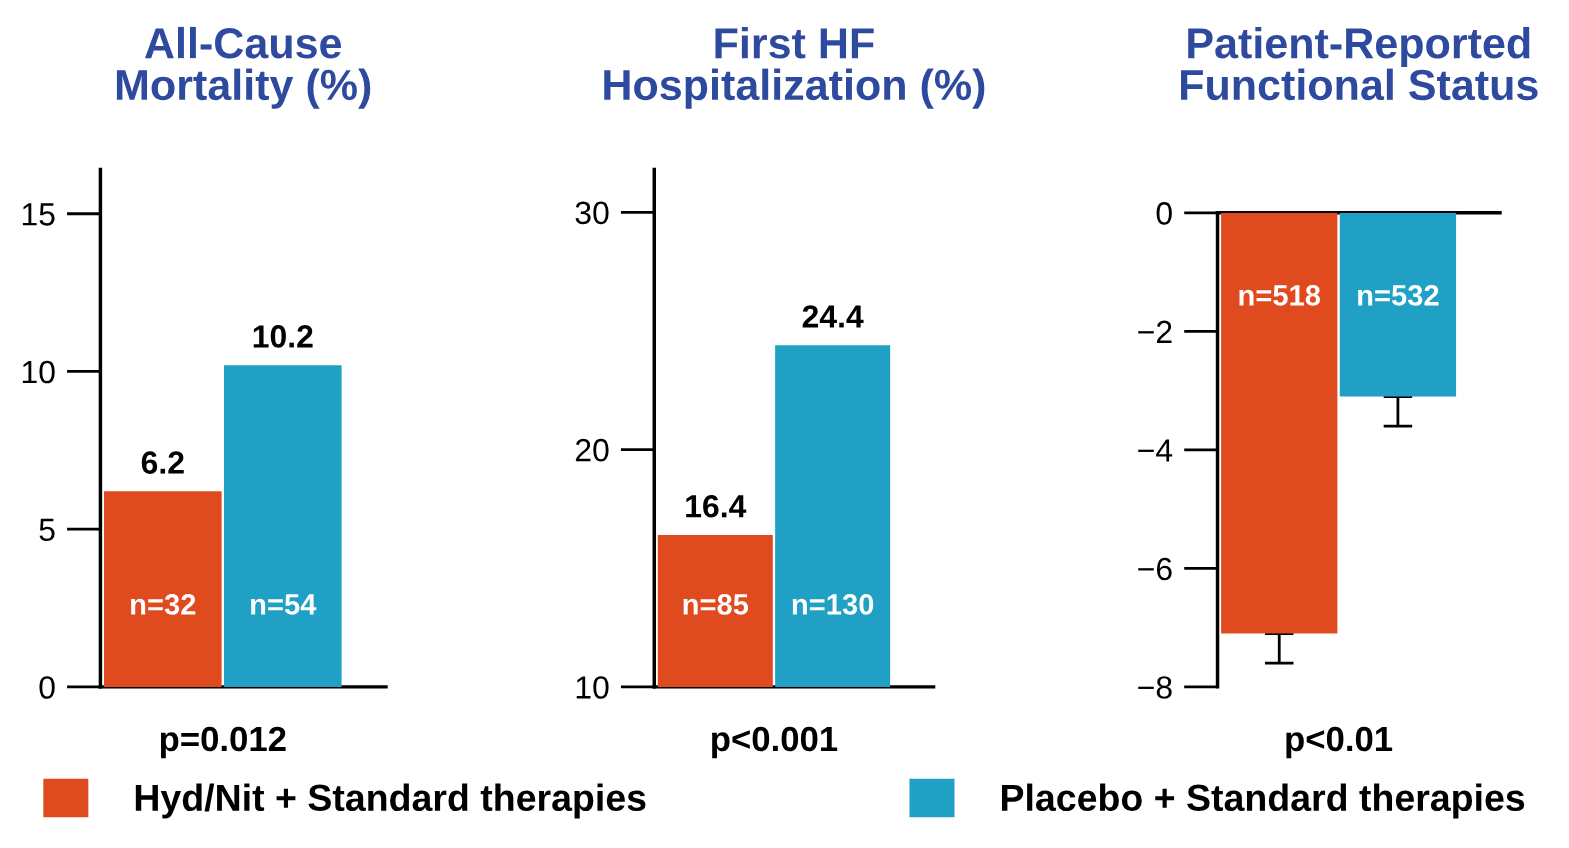  What do you see at coordinates (1155, 569) in the screenshot?
I see `y-tick-label: −6` at bounding box center [1155, 569].